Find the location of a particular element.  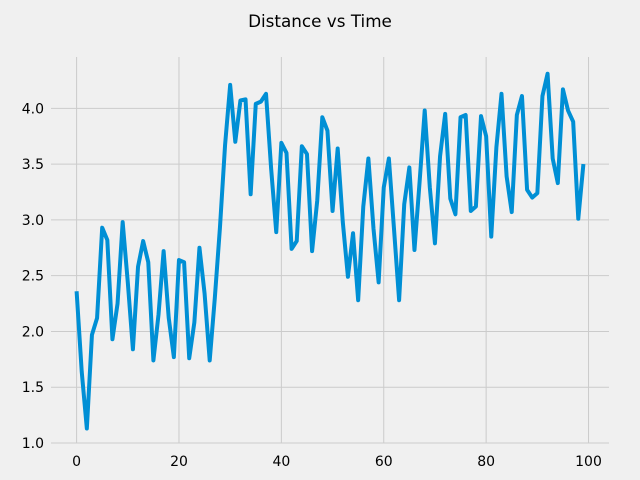

chart-title: Distance vs Time is located at coordinates (320, 21).